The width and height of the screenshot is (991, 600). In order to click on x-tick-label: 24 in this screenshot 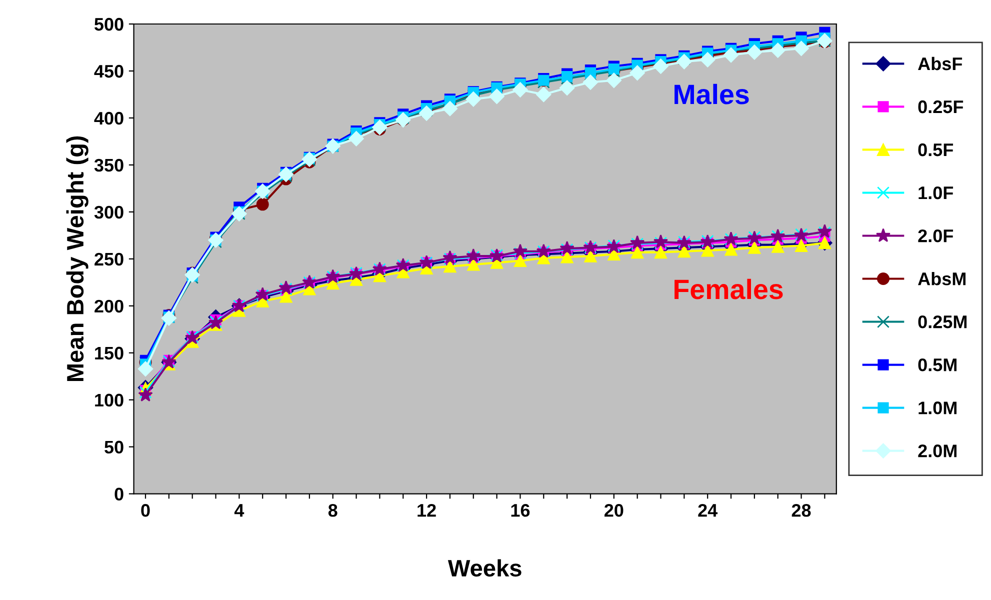, I will do `click(708, 510)`.